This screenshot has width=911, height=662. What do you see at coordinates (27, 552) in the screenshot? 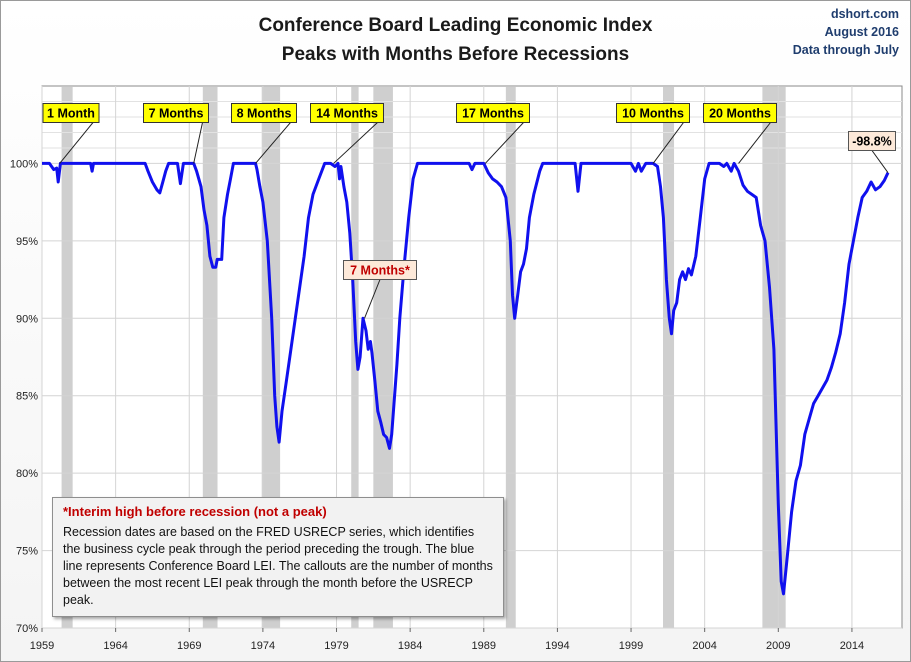
I see `y-tick-label: 75%` at bounding box center [27, 552].